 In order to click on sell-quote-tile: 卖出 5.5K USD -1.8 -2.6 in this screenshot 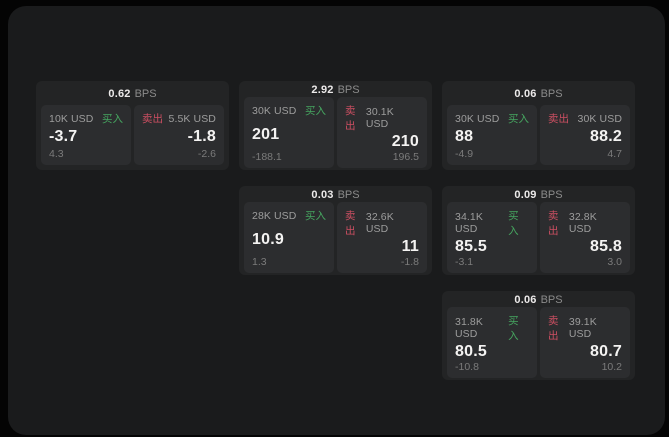, I will do `click(179, 135)`.